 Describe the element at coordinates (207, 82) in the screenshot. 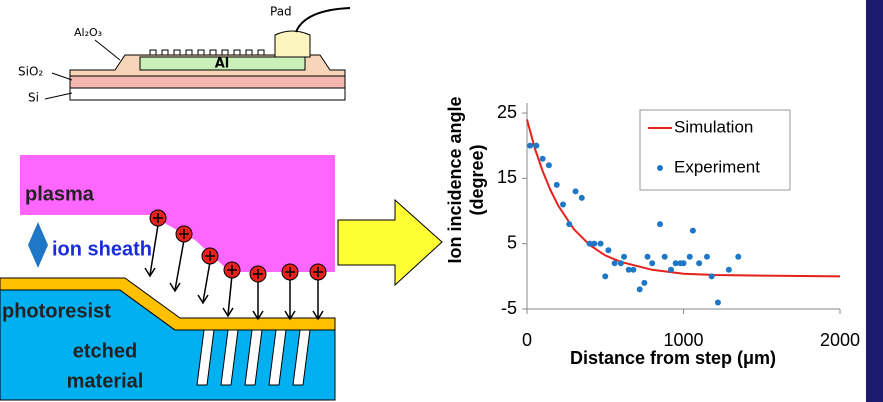

I see `sio2-layer` at that location.